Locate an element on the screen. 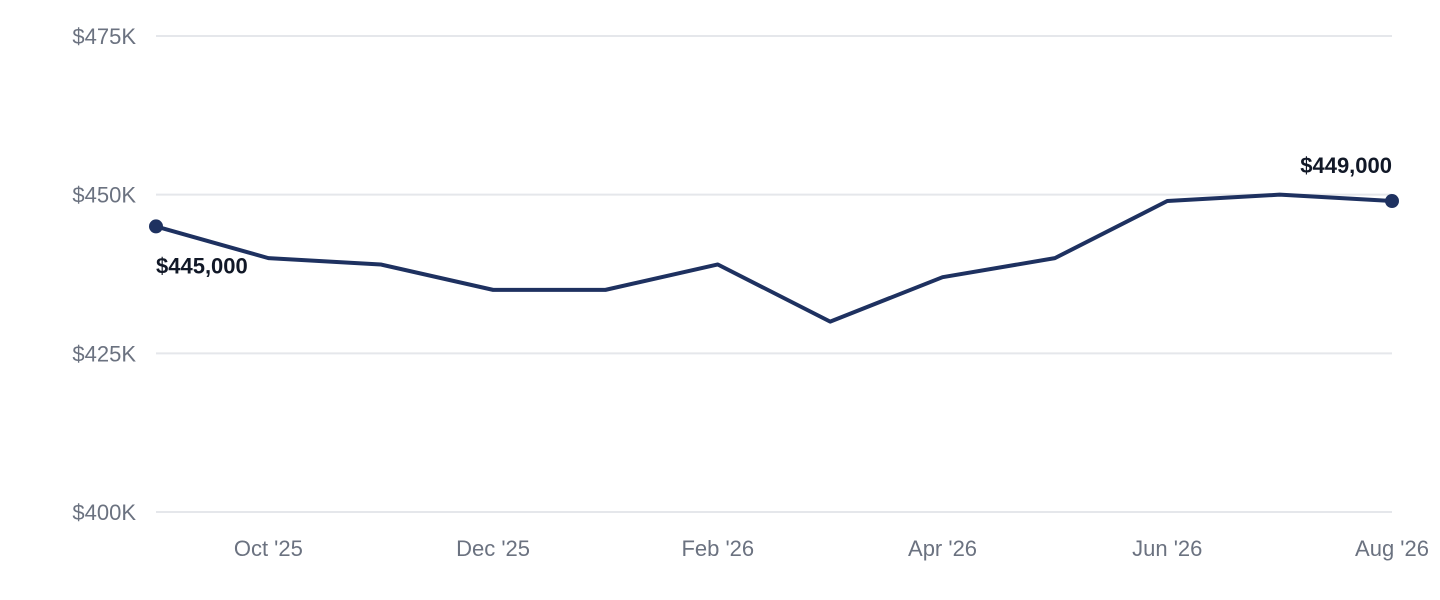  y-tick-label: $425K is located at coordinates (104, 353).